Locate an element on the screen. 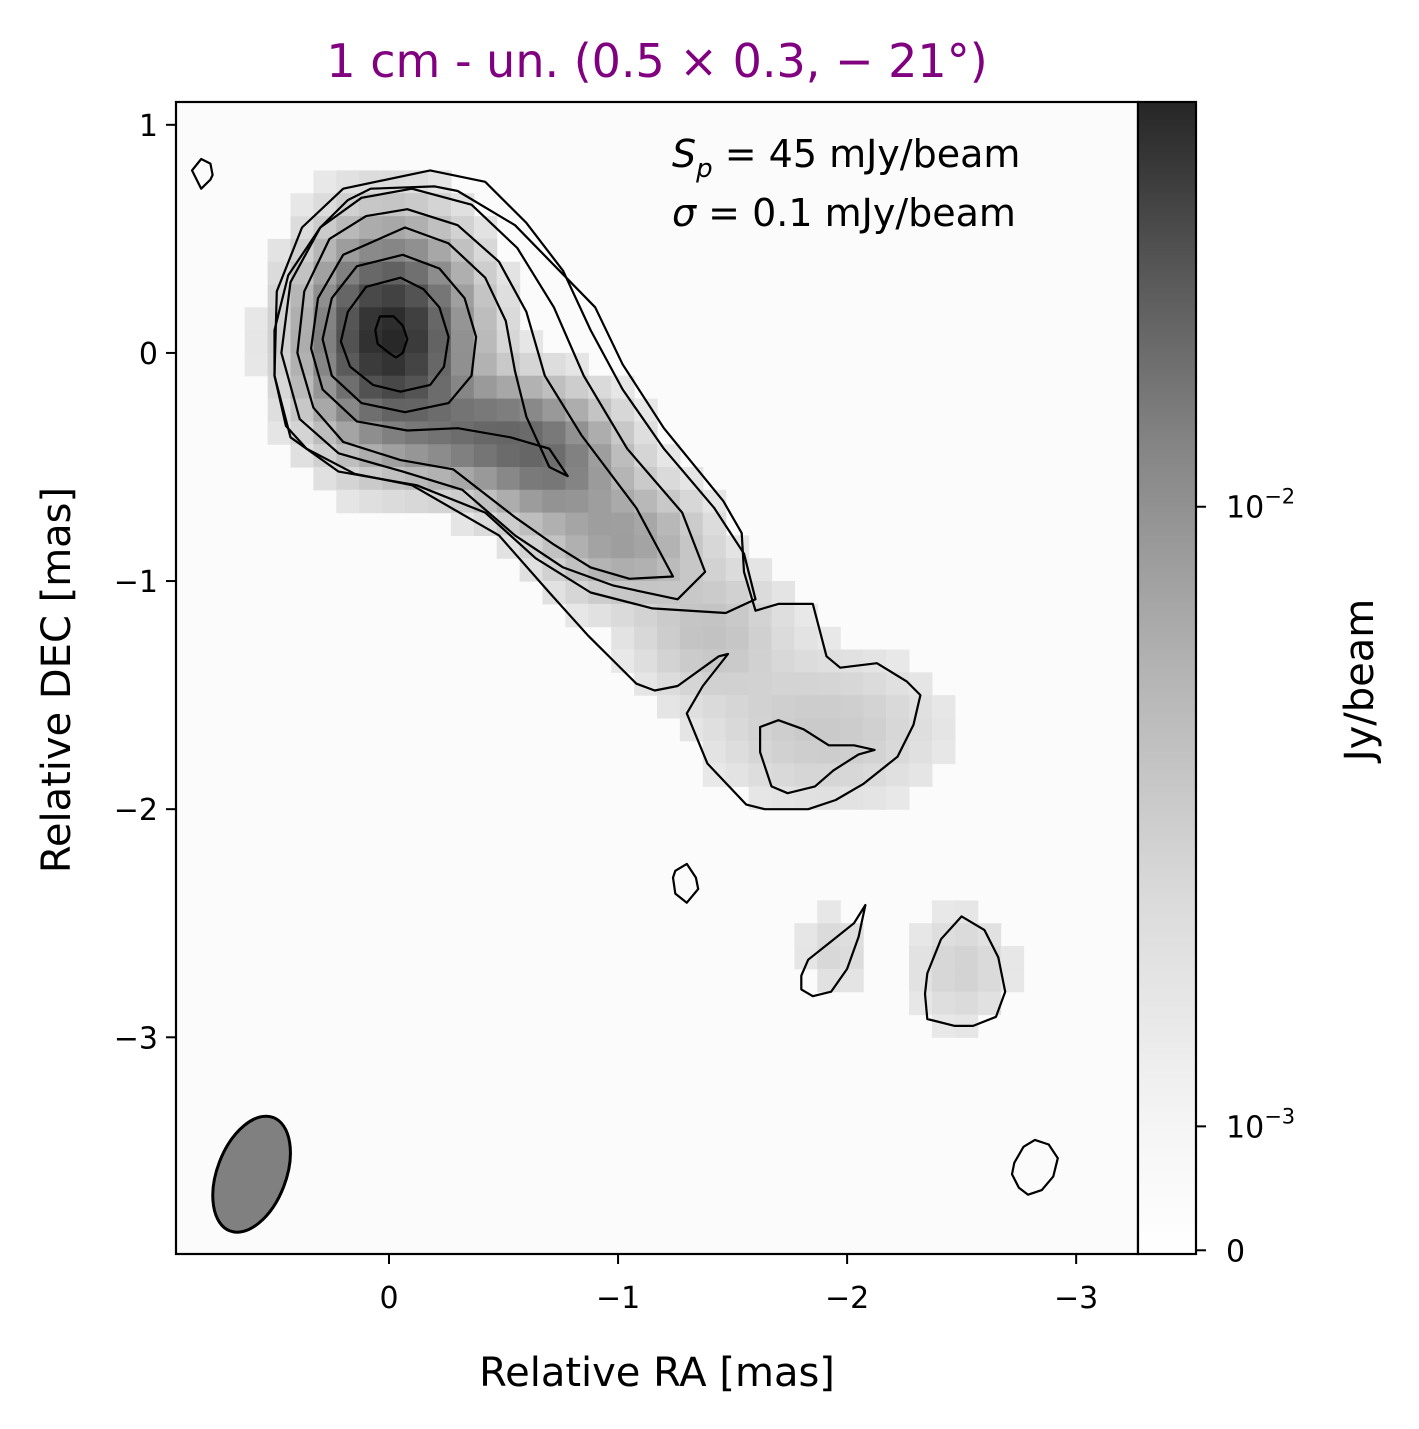  y-axis: 1 0 −1 −2 −3 is located at coordinates (145, 582).